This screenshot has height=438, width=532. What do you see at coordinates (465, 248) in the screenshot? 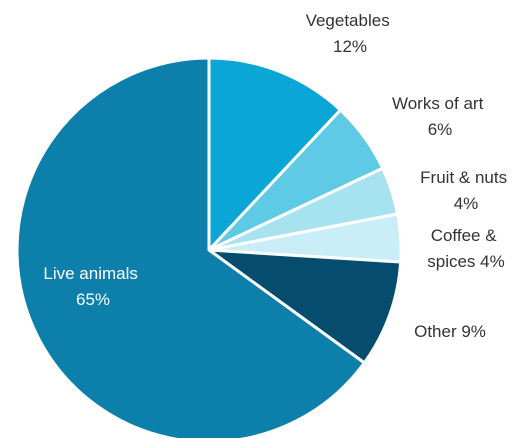
I see `label-coffee-spices: Coffee & spices 4%` at bounding box center [465, 248].